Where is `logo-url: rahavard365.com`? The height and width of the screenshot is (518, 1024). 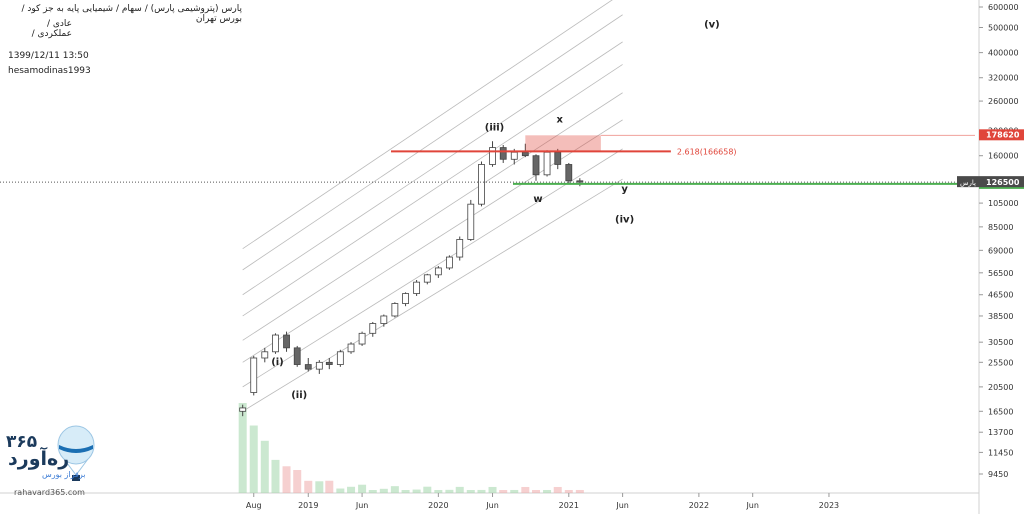
logo-url: rahavard365.com is located at coordinates (49, 492).